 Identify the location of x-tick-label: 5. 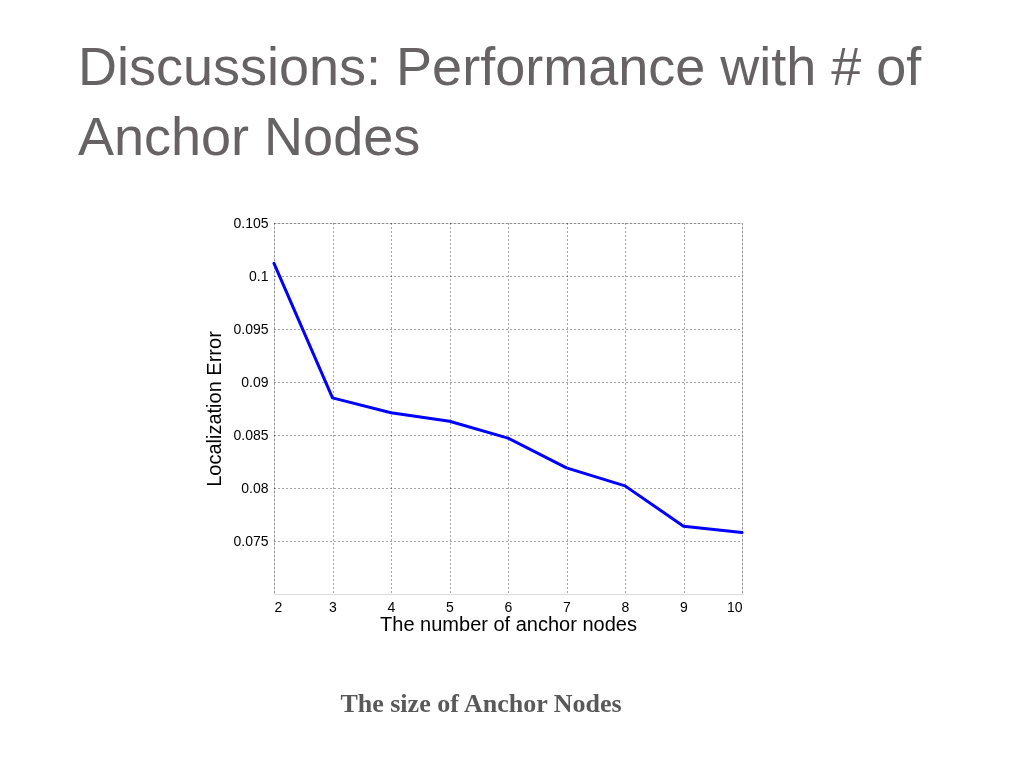
(450, 606).